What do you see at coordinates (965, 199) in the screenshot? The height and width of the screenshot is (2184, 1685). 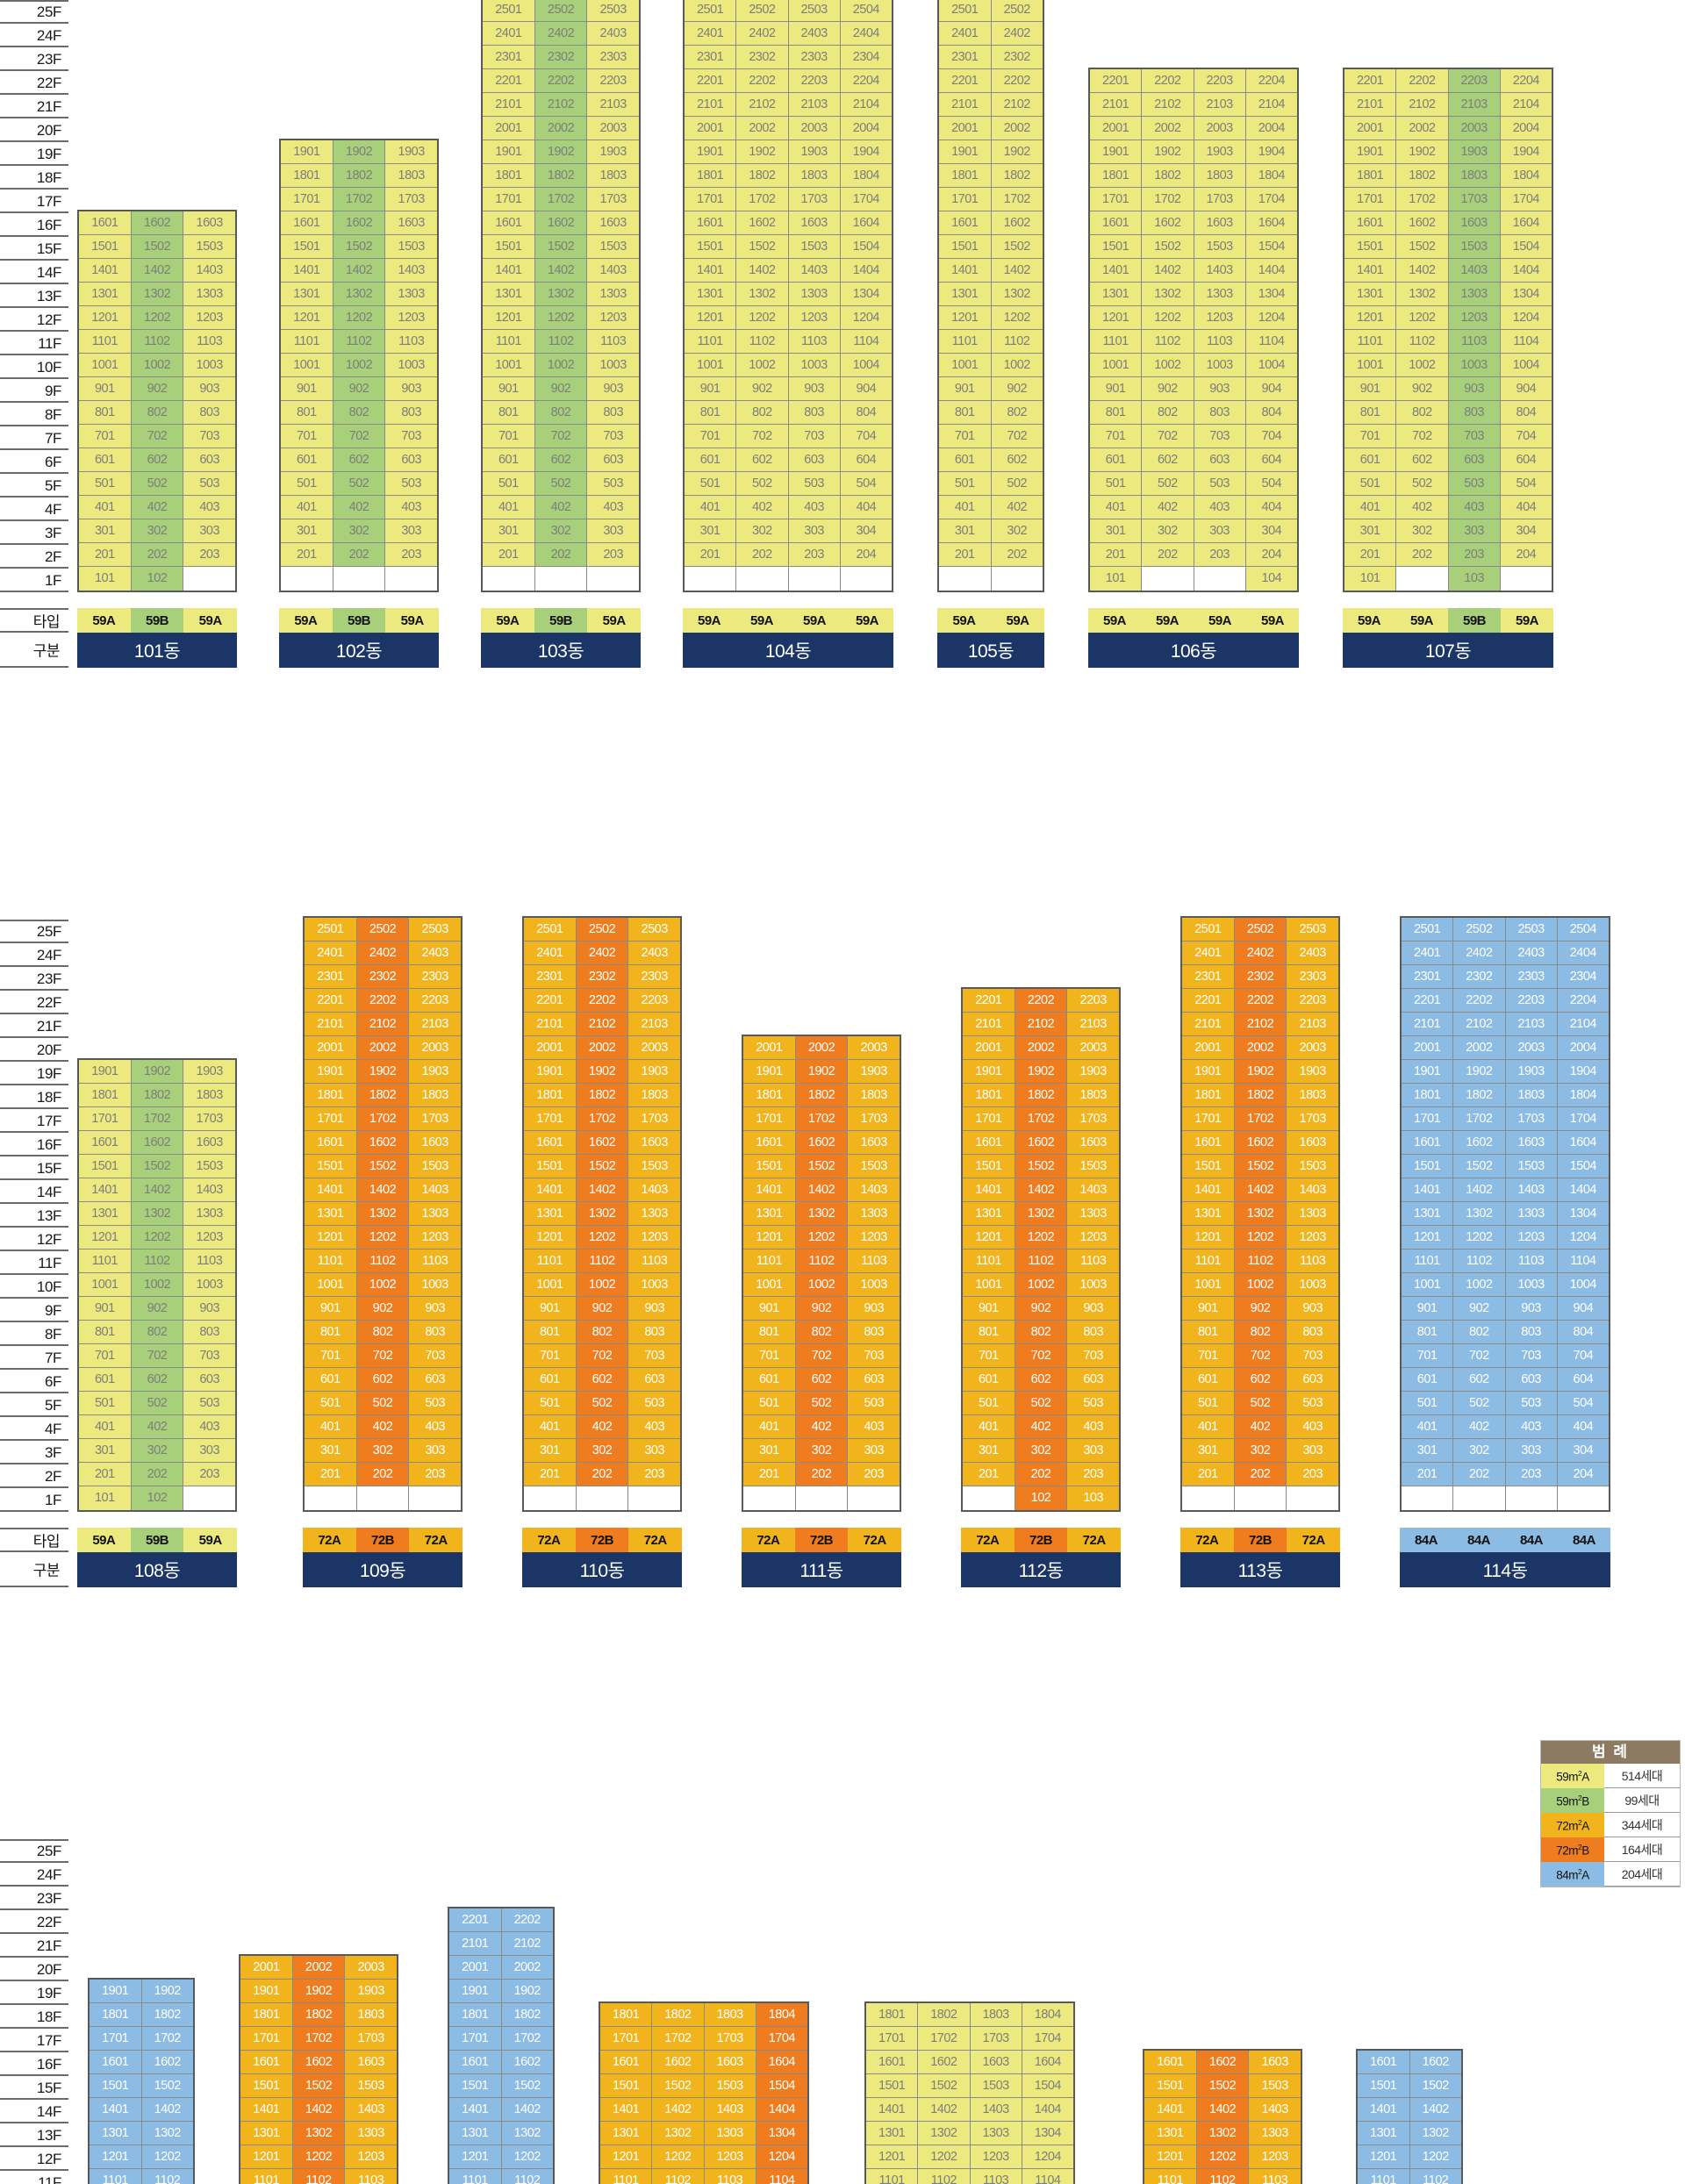 I see `unit-cell: 1701` at bounding box center [965, 199].